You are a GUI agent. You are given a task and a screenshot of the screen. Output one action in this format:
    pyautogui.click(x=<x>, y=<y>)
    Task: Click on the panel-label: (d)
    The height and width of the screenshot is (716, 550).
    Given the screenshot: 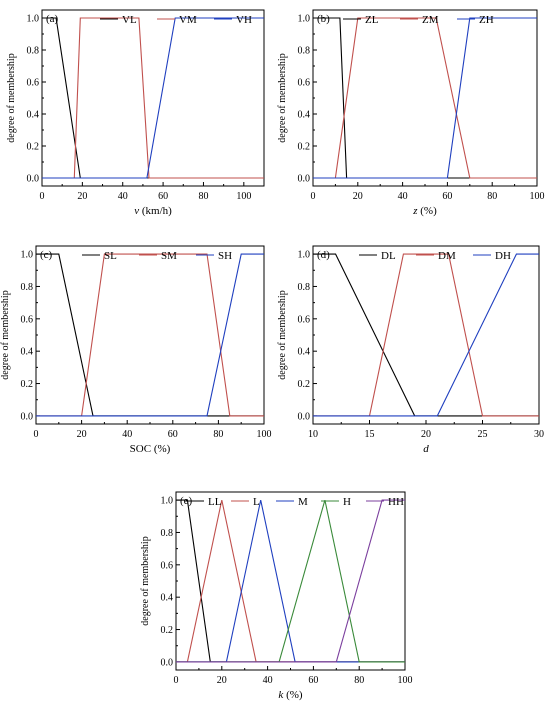 What is the action you would take?
    pyautogui.click(x=323, y=255)
    